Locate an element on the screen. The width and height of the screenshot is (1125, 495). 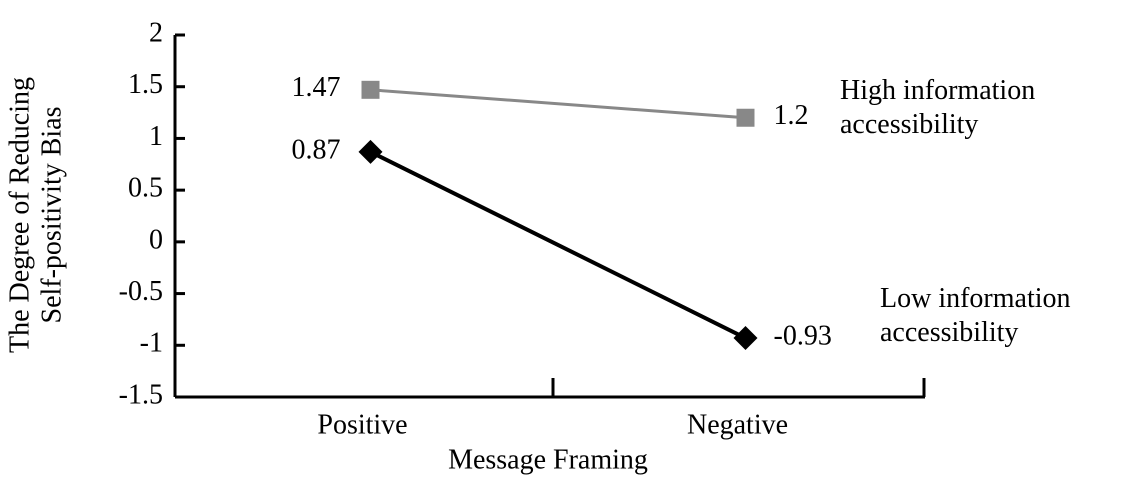
y-axis-title-line: The Degree of Reducing is located at coordinates (19, 215).